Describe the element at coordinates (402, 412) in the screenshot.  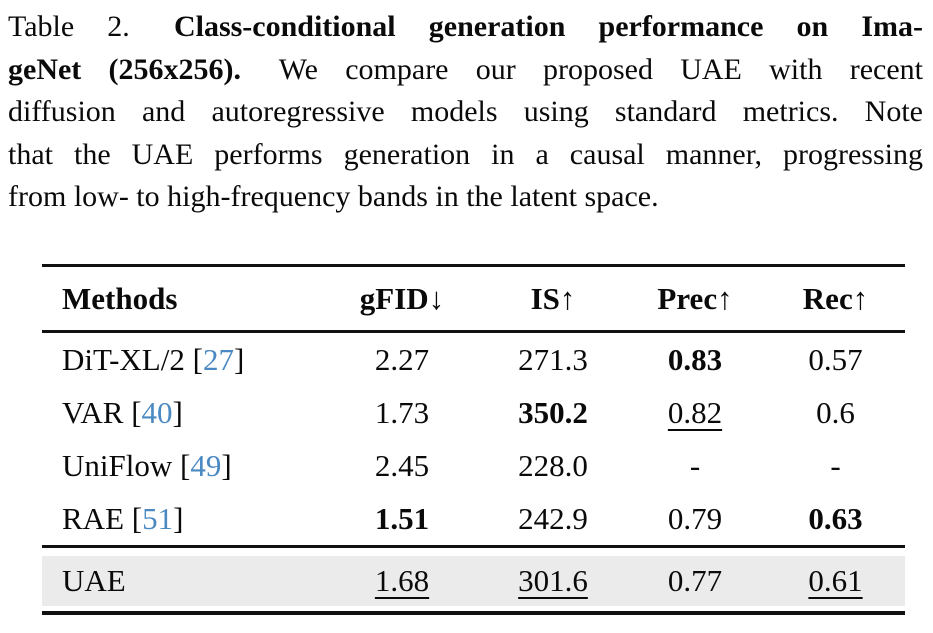
I see `gfid-value: 1.73` at that location.